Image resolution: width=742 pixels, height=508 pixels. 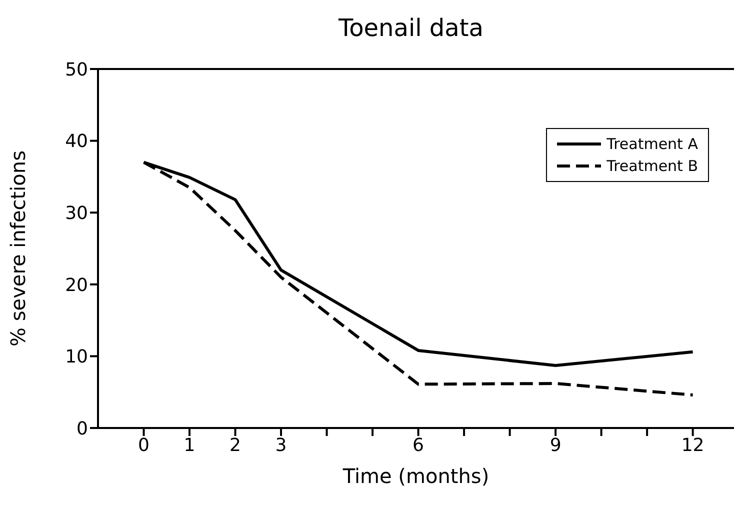 I want to click on y-tick-label: 30, so click(x=76, y=213).